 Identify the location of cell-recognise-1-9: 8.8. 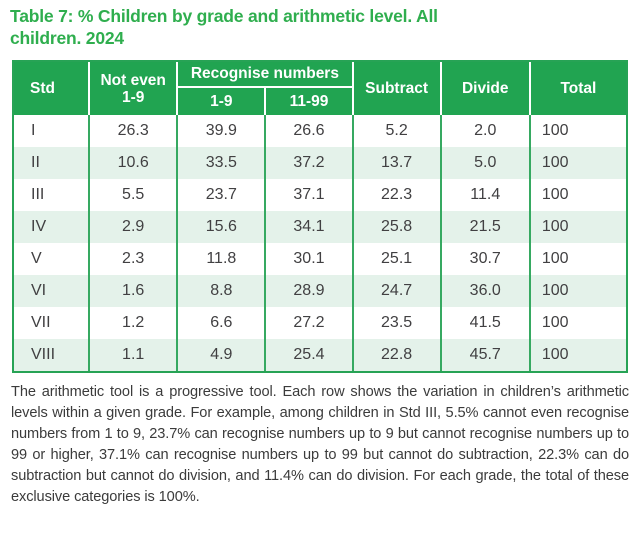
(222, 291).